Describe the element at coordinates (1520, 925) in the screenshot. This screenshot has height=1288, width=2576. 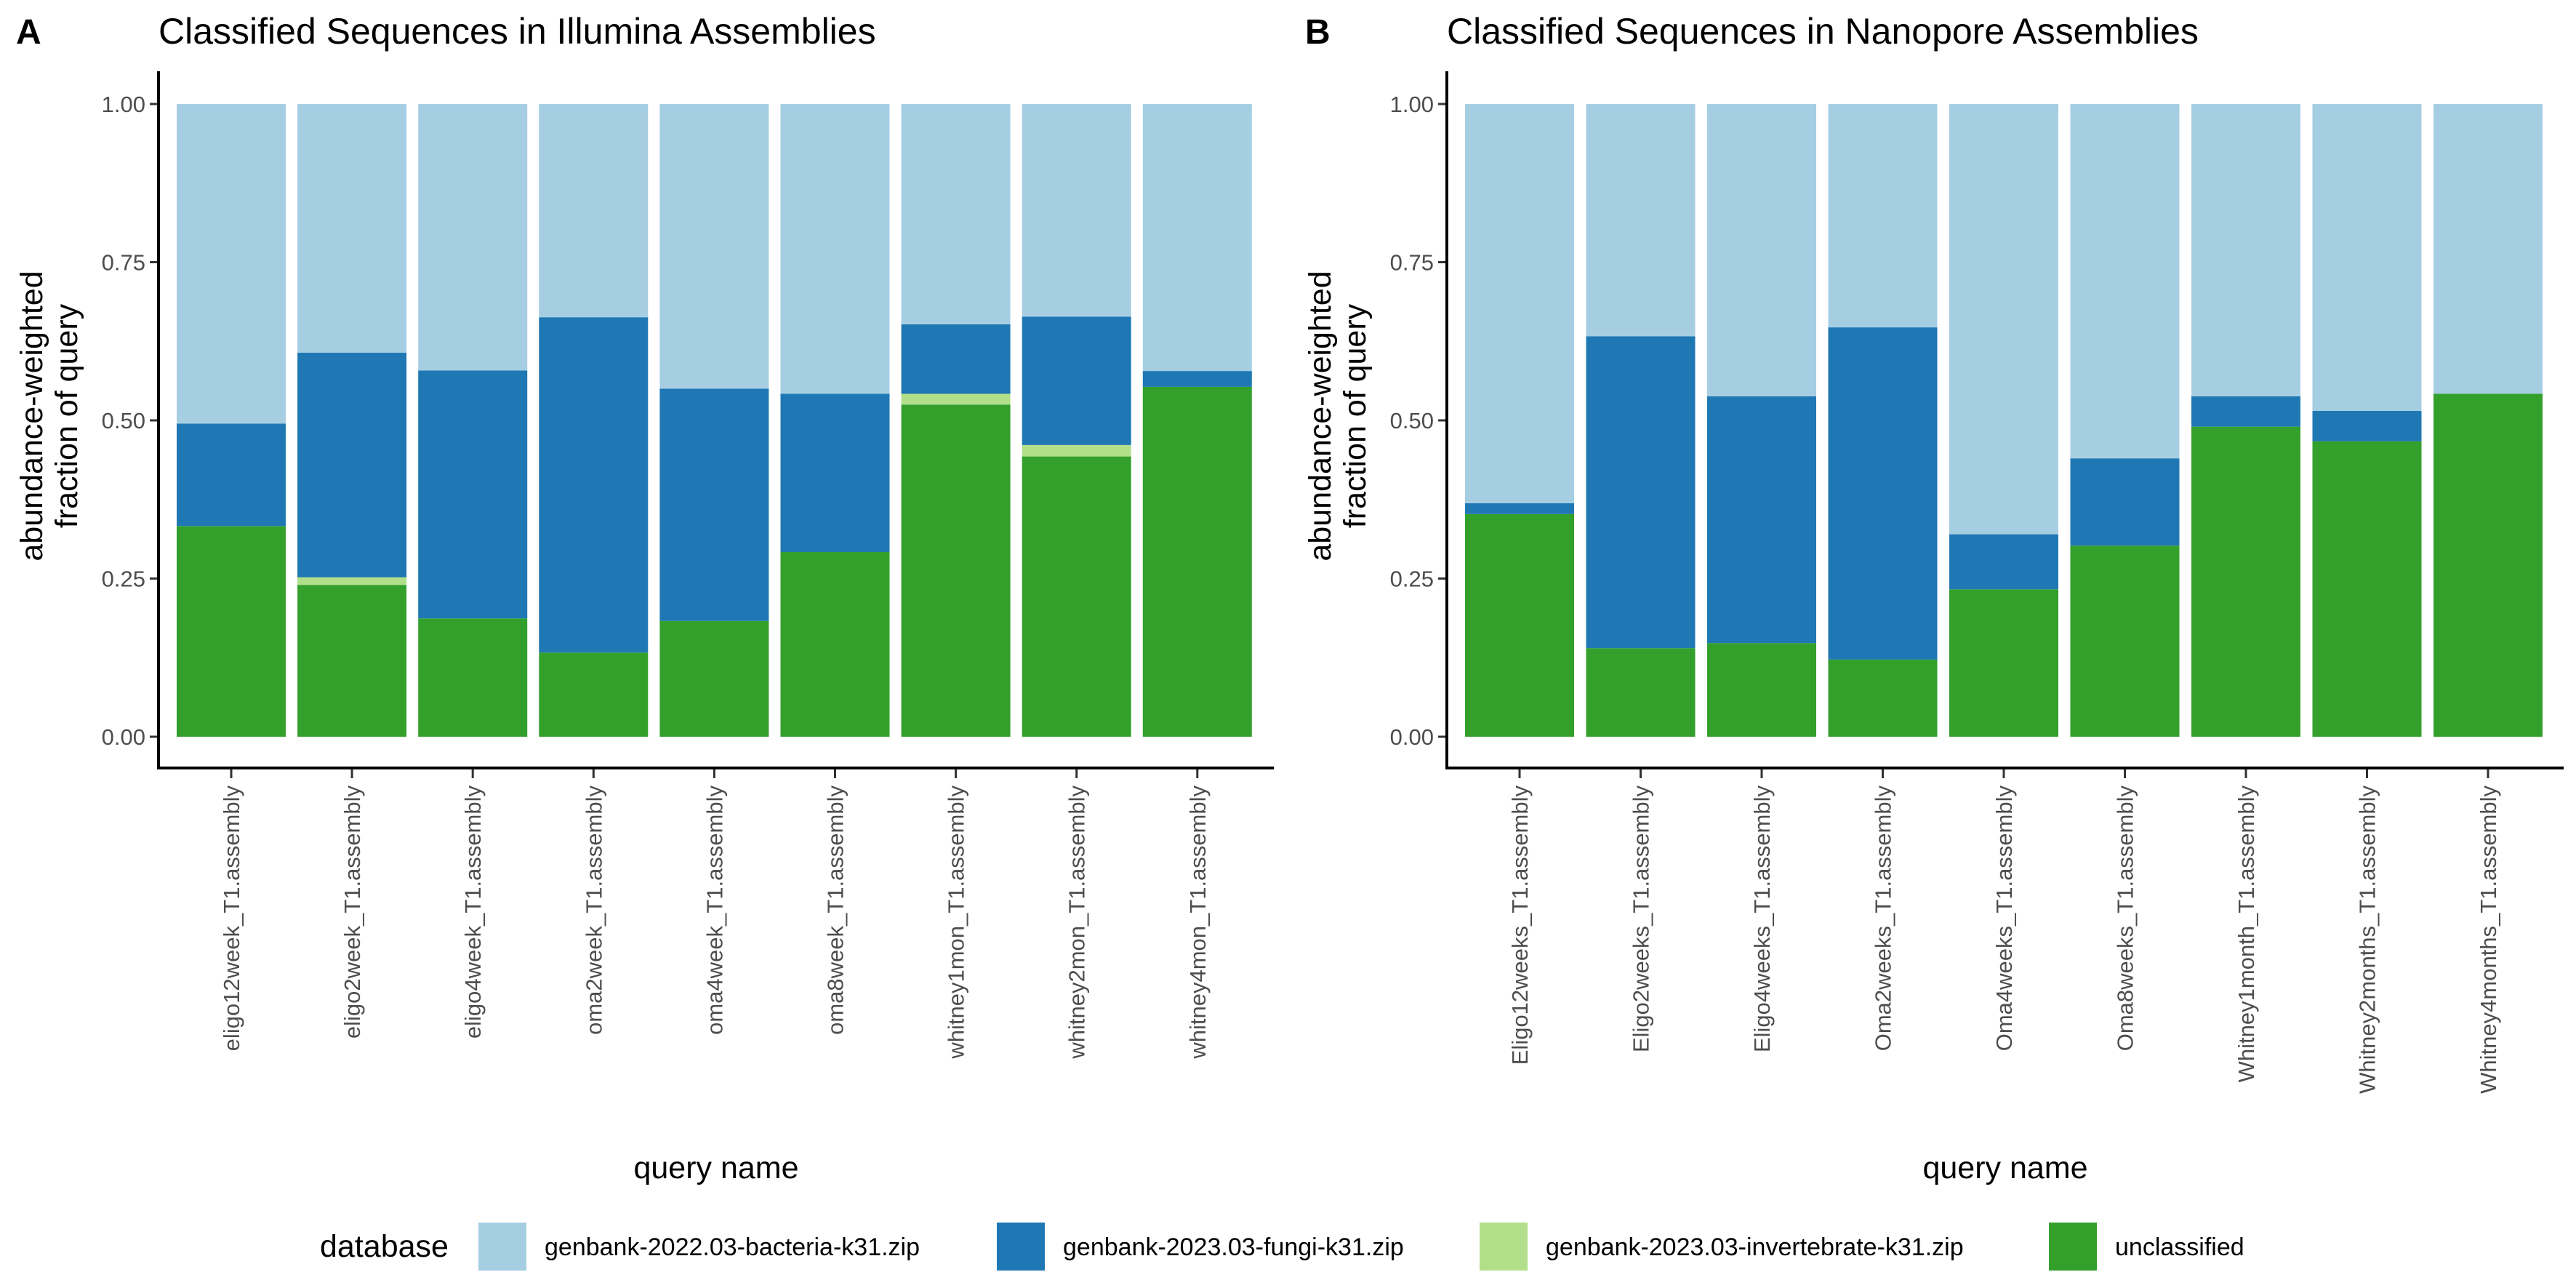
I see `x-tick-label: Eligo12weeks_T1.assembly` at that location.